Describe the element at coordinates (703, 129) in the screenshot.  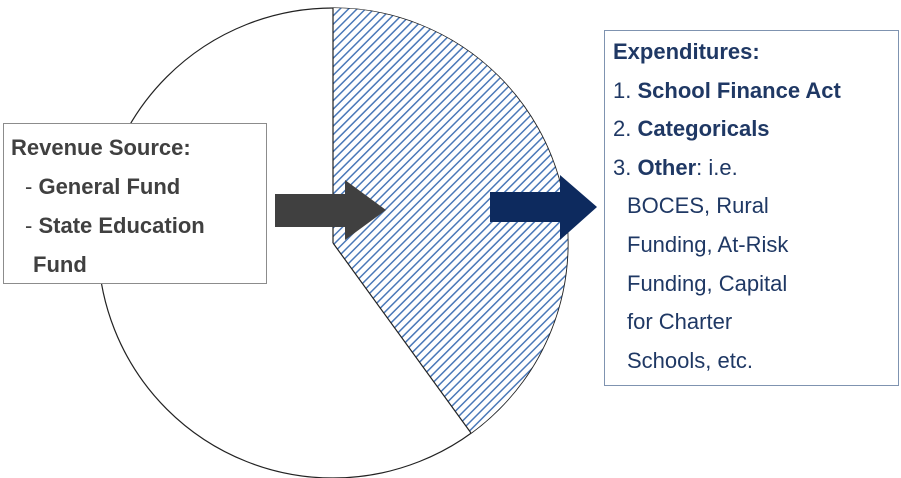
I see `expenditure-item: Categoricals` at that location.